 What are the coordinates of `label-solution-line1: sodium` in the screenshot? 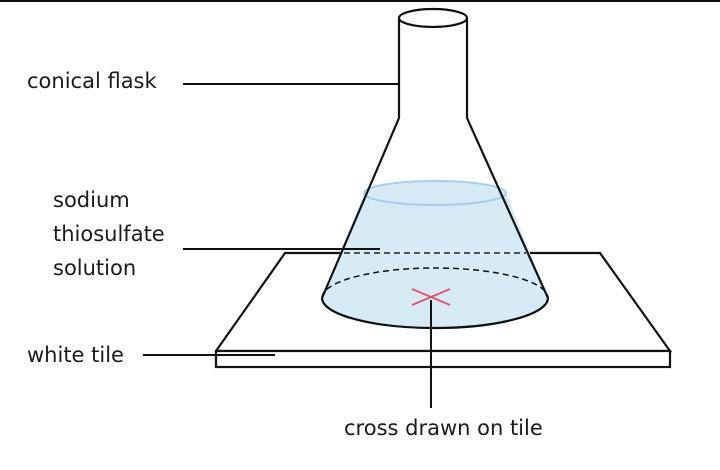 It's located at (91, 200).